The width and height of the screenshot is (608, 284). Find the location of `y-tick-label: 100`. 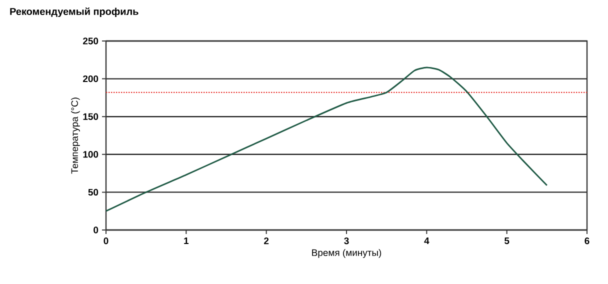

y-tick-label: 100 is located at coordinates (90, 154).